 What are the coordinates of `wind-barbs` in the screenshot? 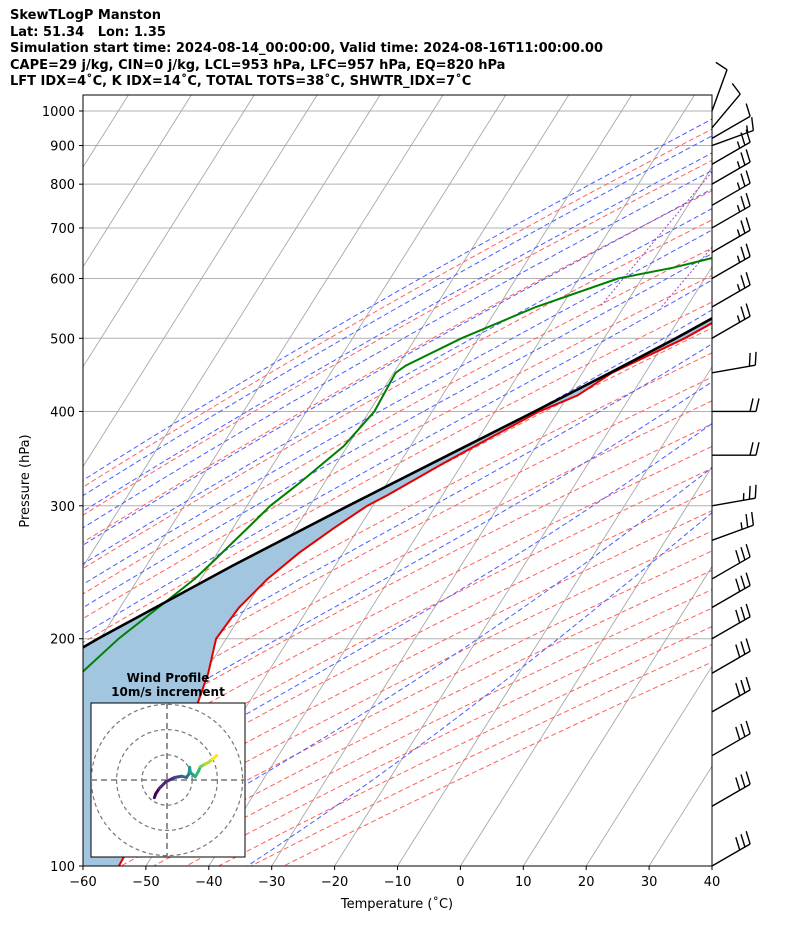 It's located at (735, 464).